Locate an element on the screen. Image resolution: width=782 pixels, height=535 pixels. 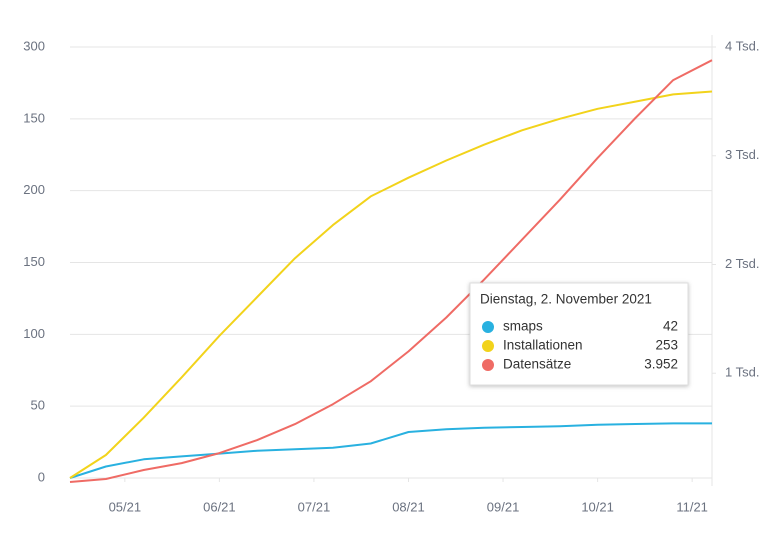
series-line is located at coordinates (390, 450).